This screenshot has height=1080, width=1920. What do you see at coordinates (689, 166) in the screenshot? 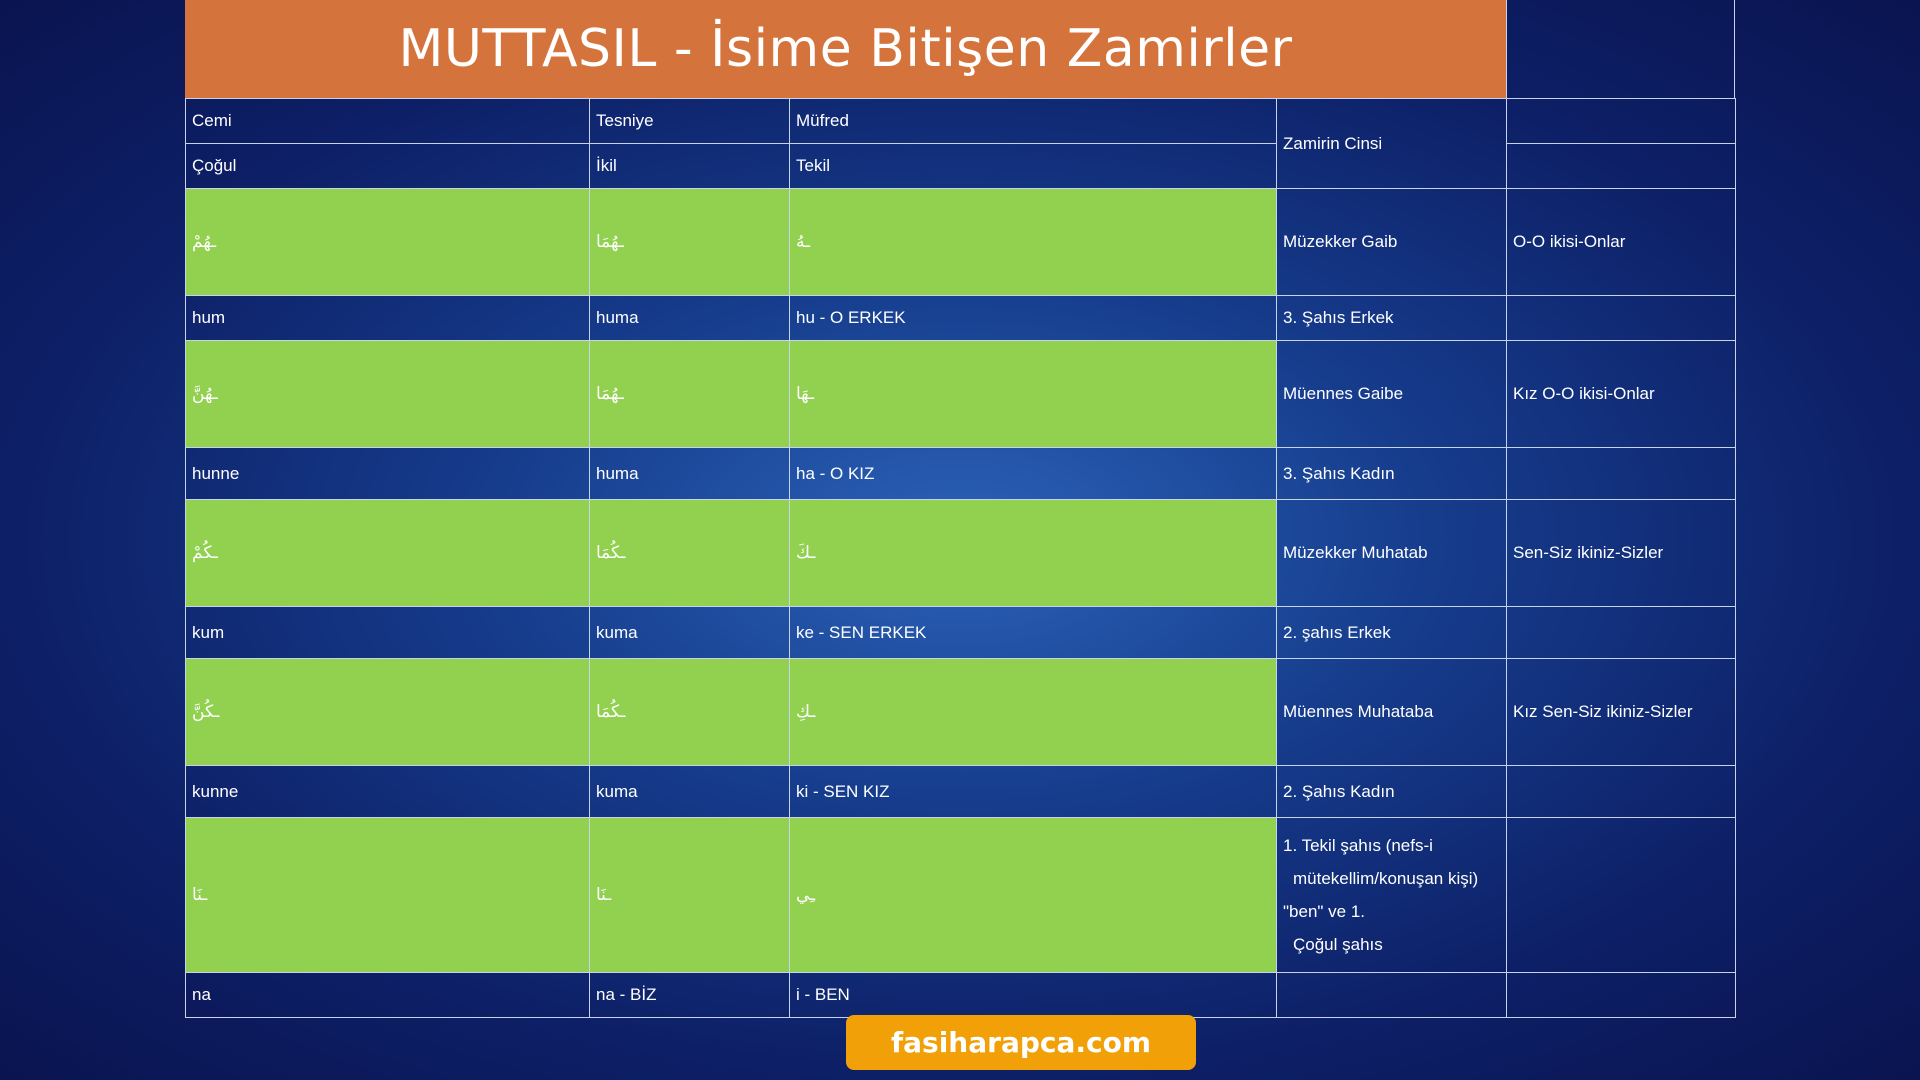
I see `header-ikil: İkil` at bounding box center [689, 166].